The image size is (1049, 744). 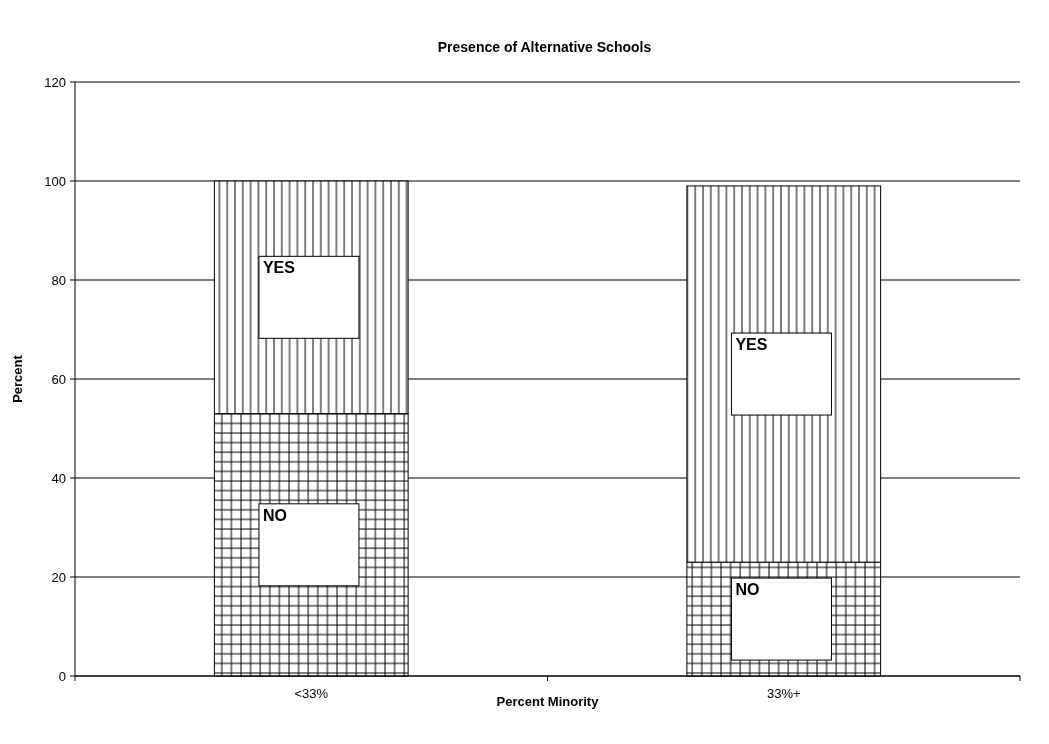 I want to click on x-axis-title: Percent Minority, so click(x=548, y=701).